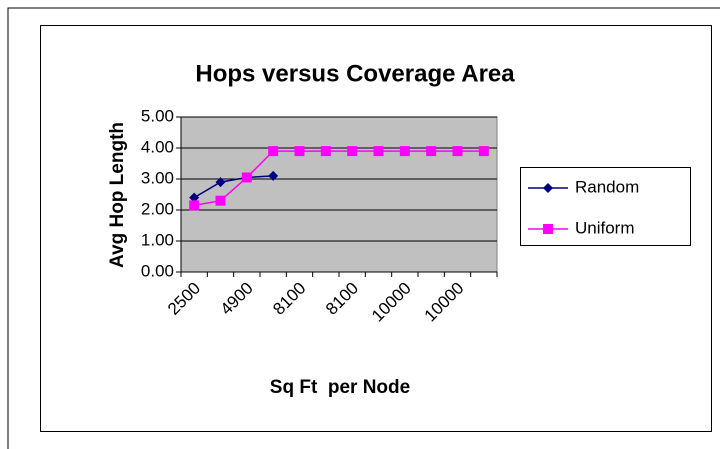 The height and width of the screenshot is (449, 720). What do you see at coordinates (157, 270) in the screenshot?
I see `y-tick-label: 0.00` at bounding box center [157, 270].